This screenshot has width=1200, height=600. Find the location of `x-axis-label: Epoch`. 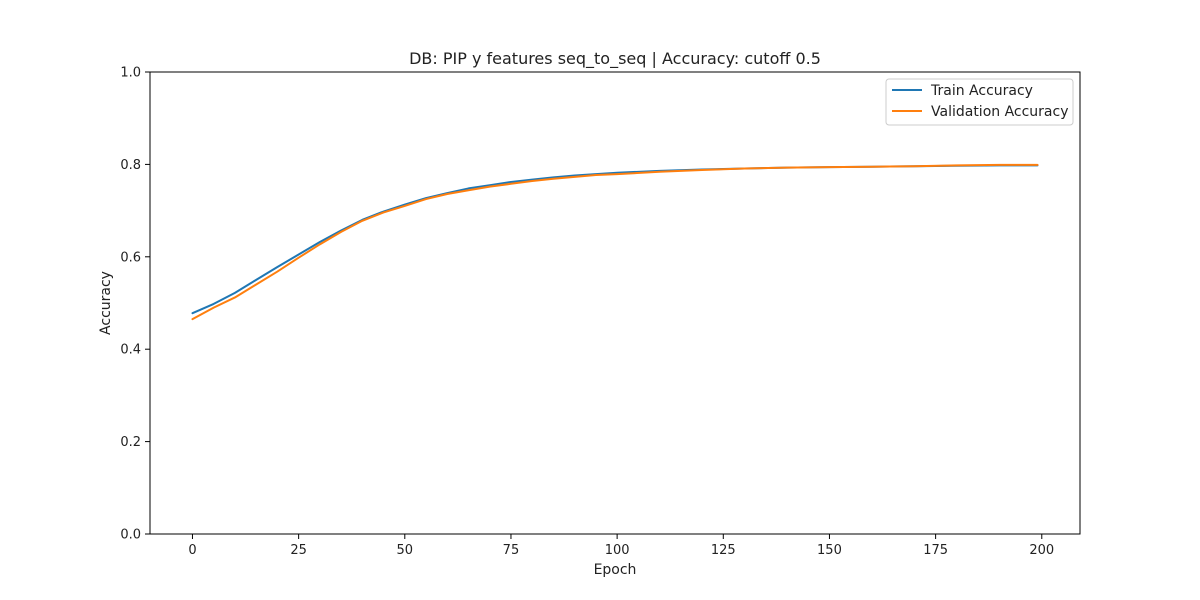

x-axis-label: Epoch is located at coordinates (615, 570).